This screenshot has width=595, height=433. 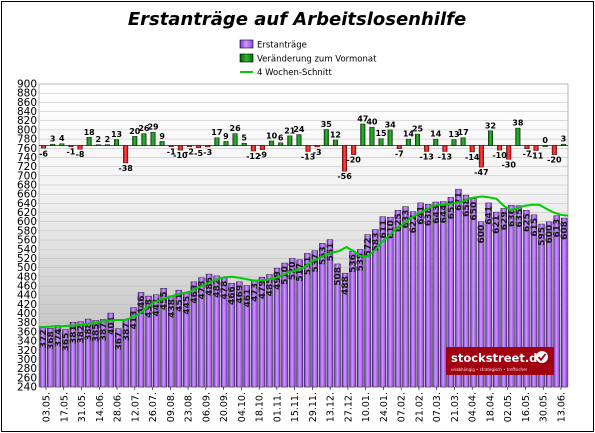 I want to click on logo-check-icon, so click(x=542, y=357).